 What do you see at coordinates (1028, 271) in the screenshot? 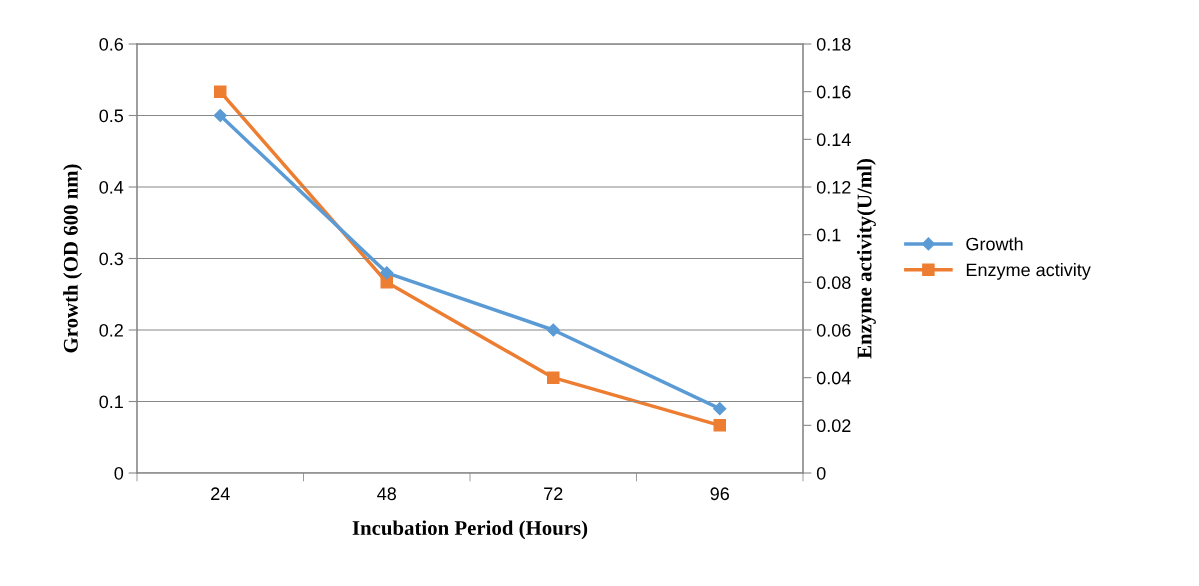
I see `legend-label: Enzyme activity` at bounding box center [1028, 271].